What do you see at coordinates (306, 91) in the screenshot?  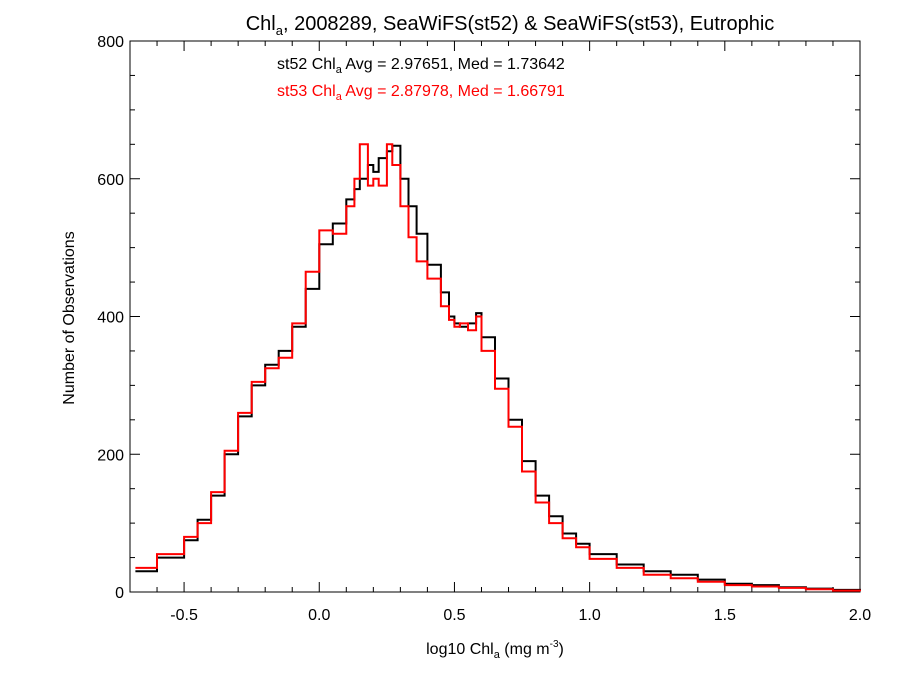 I see `annotation-st53-prefix: st53 Chl` at bounding box center [306, 91].